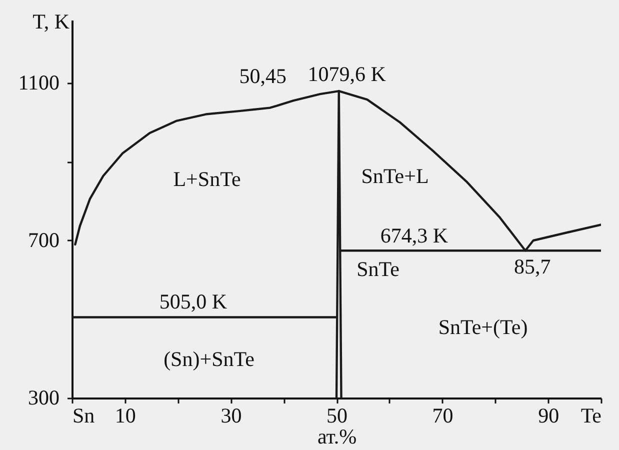 Image resolution: width=619 pixels, height=450 pixels. I want to click on annotation: (Sn)+SnTe, so click(209, 359).